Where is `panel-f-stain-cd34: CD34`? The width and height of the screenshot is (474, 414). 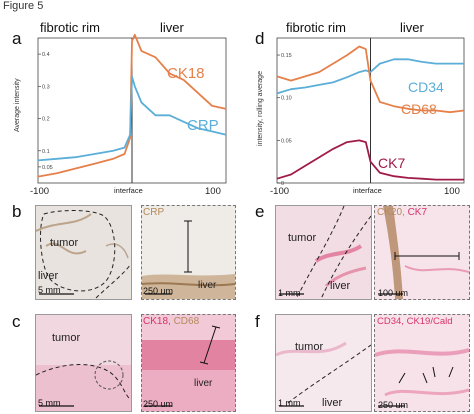
panel-f-stain-cd34: CD34 is located at coordinates (389, 321).